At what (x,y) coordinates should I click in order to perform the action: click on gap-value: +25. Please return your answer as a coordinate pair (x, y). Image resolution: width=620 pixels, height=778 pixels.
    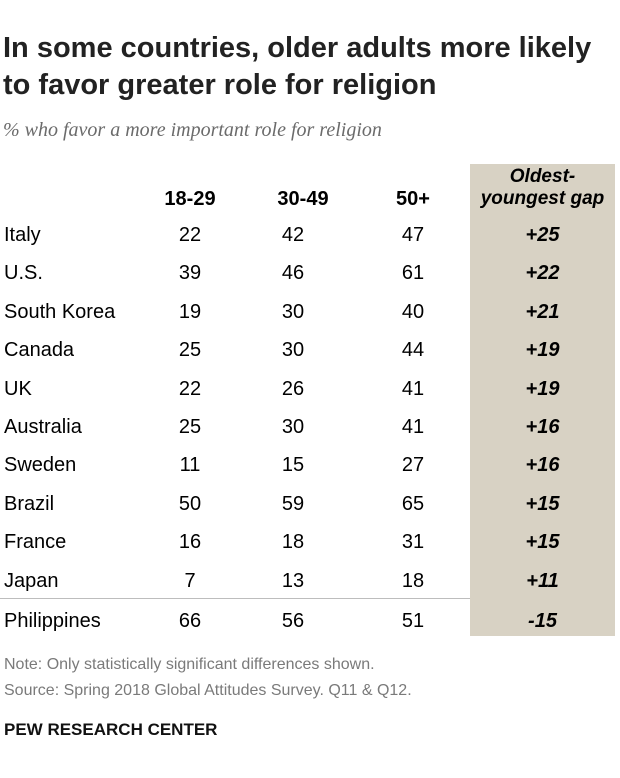
    Looking at the image, I should click on (542, 235).